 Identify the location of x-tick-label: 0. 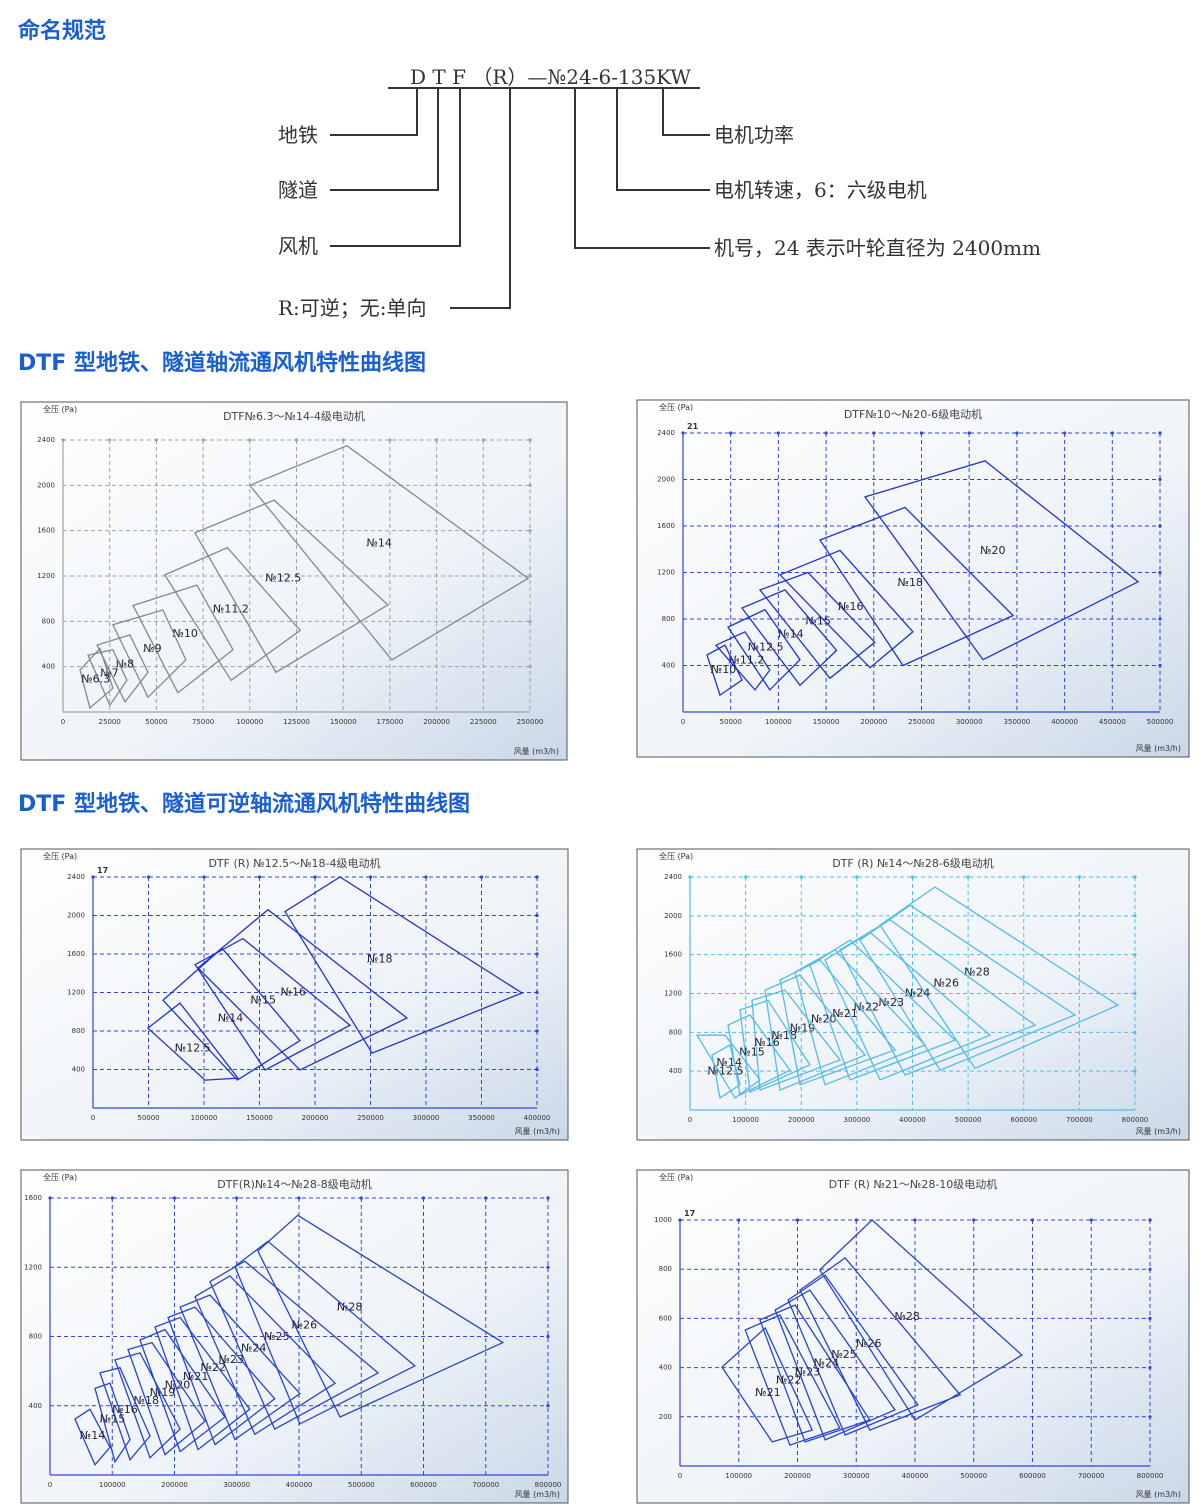
(680, 1476).